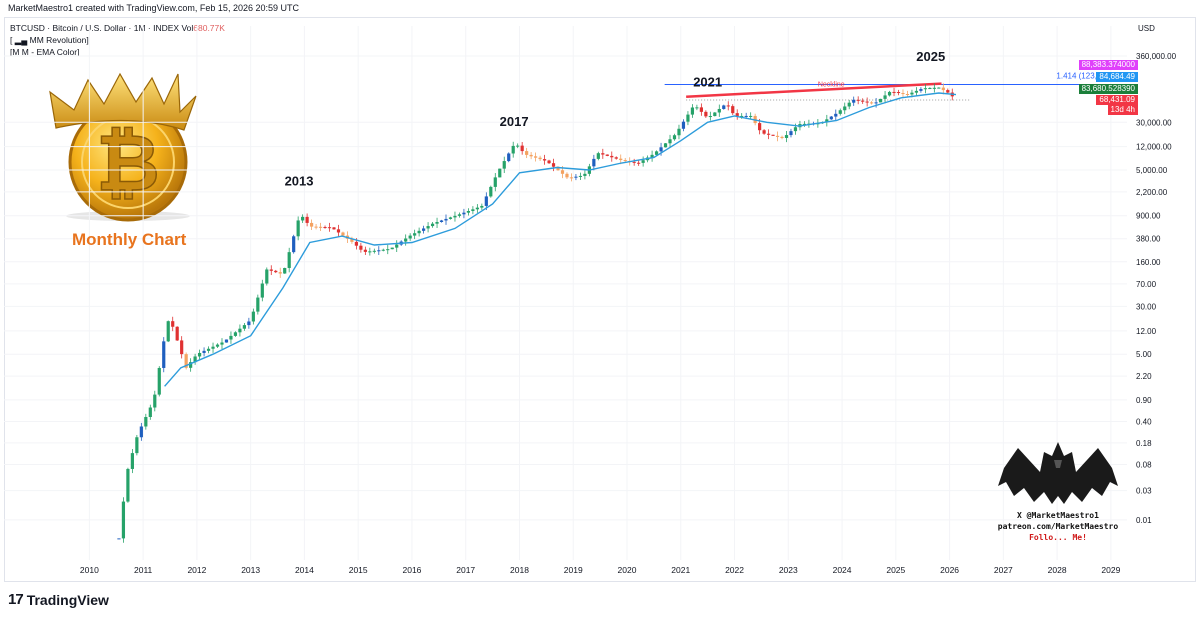 This screenshot has width=1200, height=619. I want to click on legend-indicator-revolution: [ ▂▄ MM Revolution], so click(49, 40).